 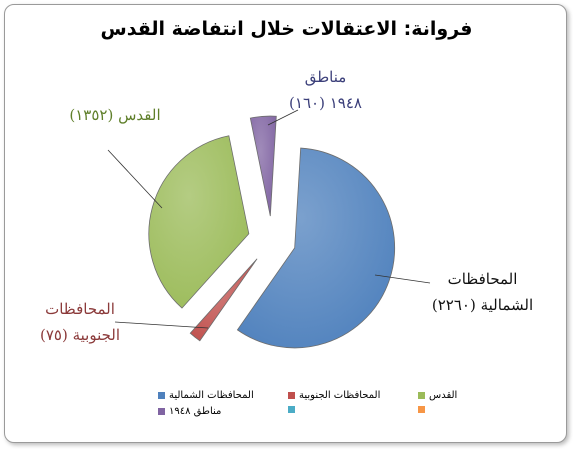 I want to click on legend-item: القدس, so click(x=437, y=395).